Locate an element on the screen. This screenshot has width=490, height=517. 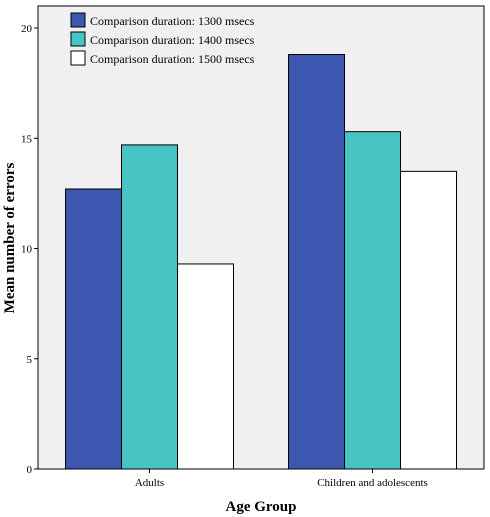
y-axis-title: Mean number of errors is located at coordinates (10, 238).